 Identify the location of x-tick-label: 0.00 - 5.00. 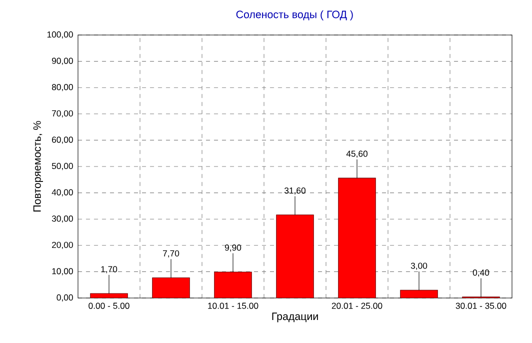
(109, 305).